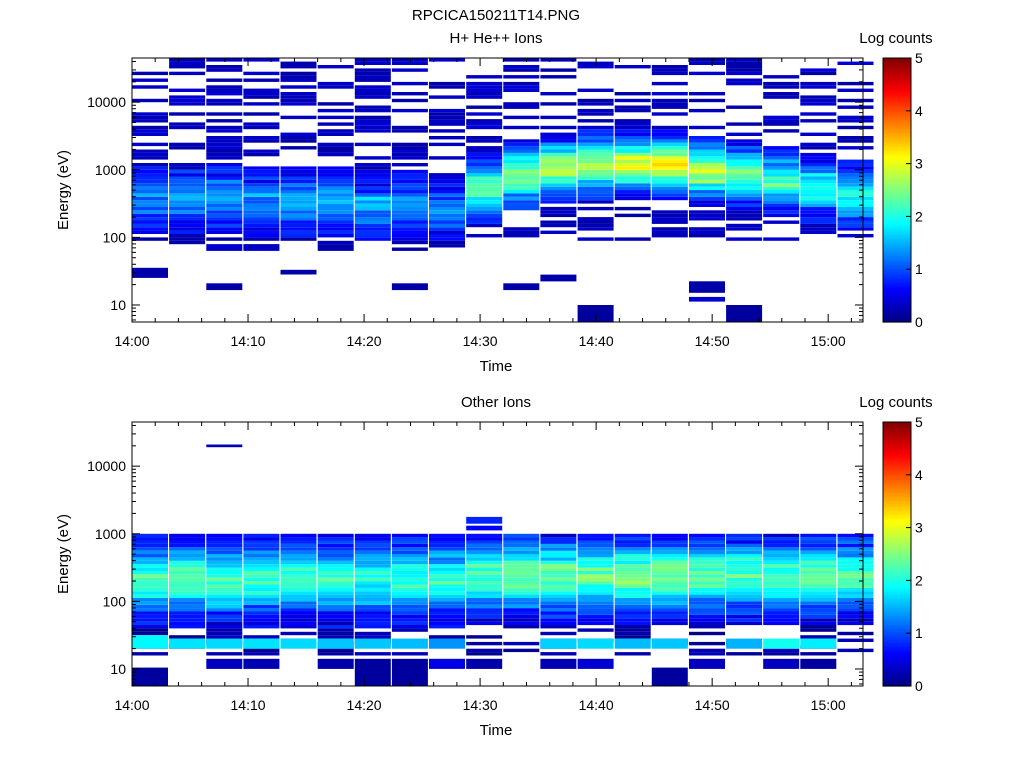 Image resolution: width=1024 pixels, height=768 pixels. What do you see at coordinates (364, 341) in the screenshot?
I see `x-tick-label: 14:20` at bounding box center [364, 341].